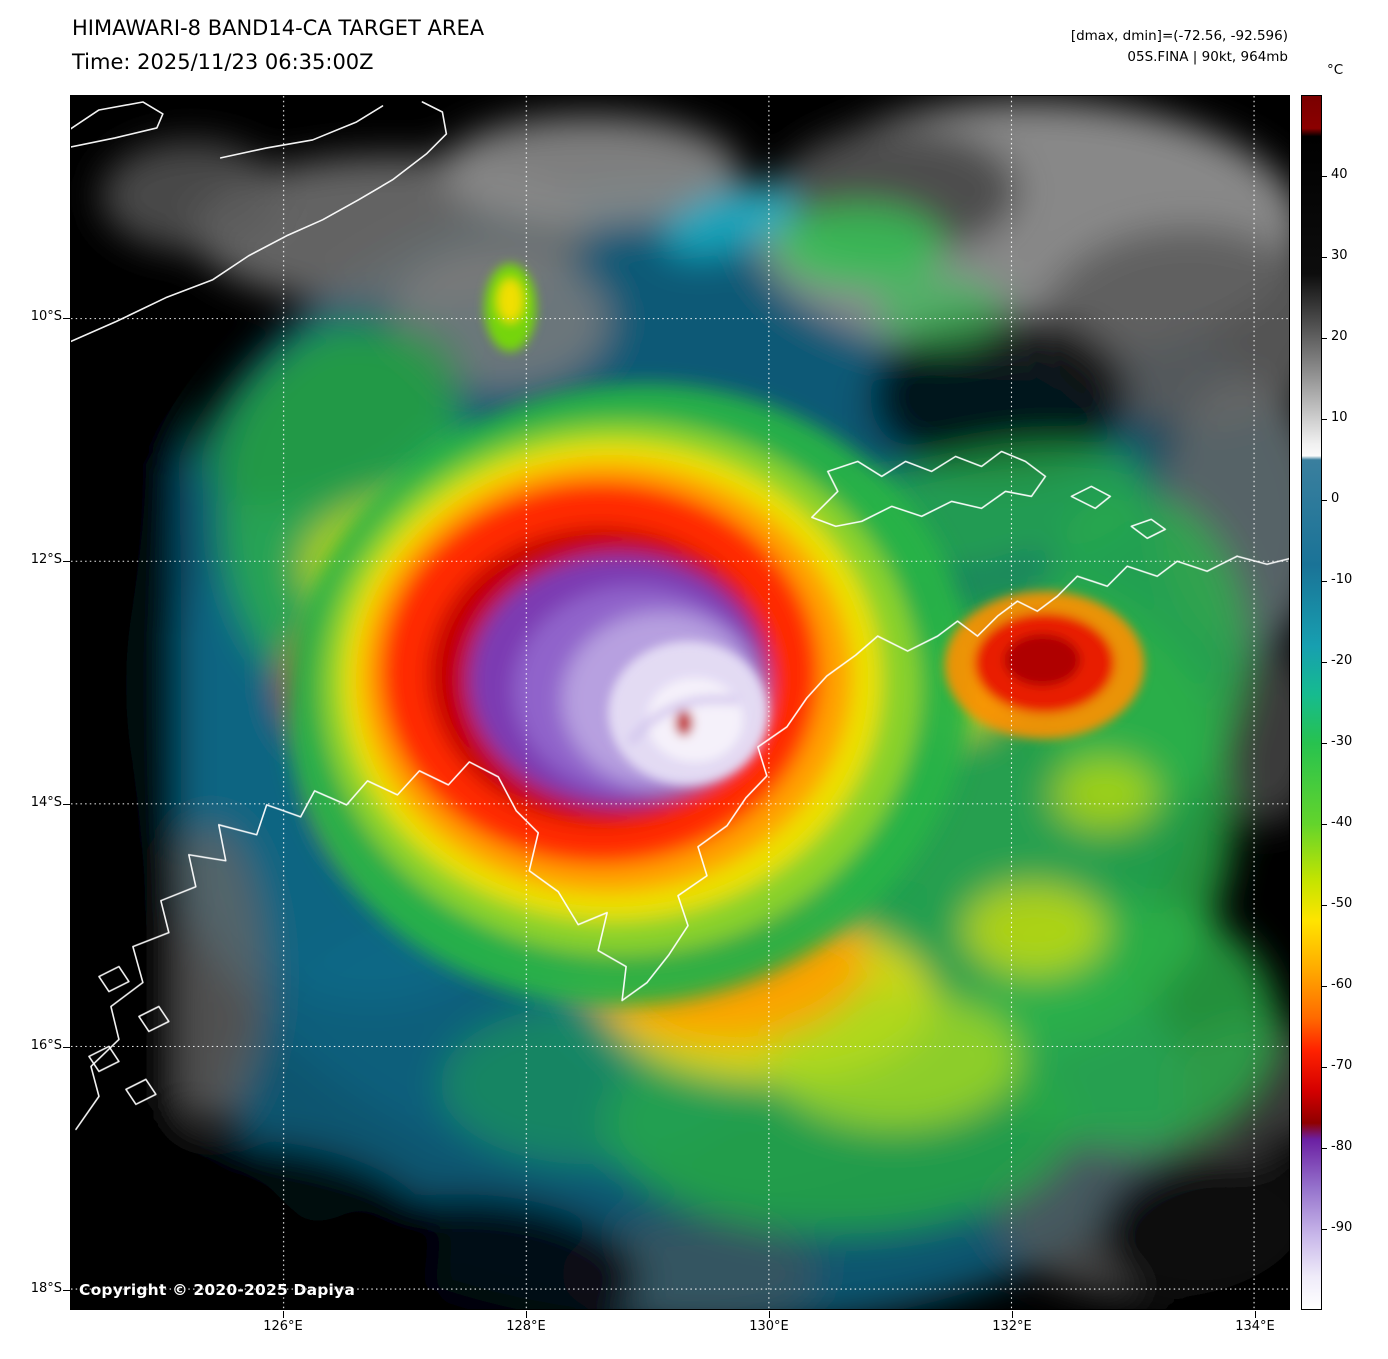  What do you see at coordinates (46, 559) in the screenshot?
I see `lat-tick-label: 12°S` at bounding box center [46, 559].